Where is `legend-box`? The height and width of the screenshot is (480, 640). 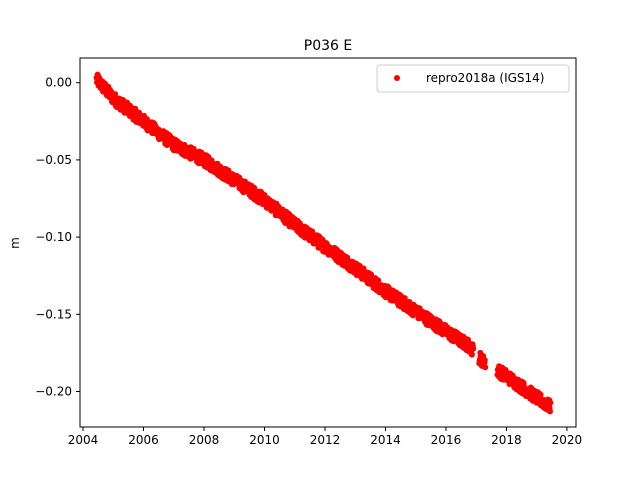
legend-box is located at coordinates (473, 78).